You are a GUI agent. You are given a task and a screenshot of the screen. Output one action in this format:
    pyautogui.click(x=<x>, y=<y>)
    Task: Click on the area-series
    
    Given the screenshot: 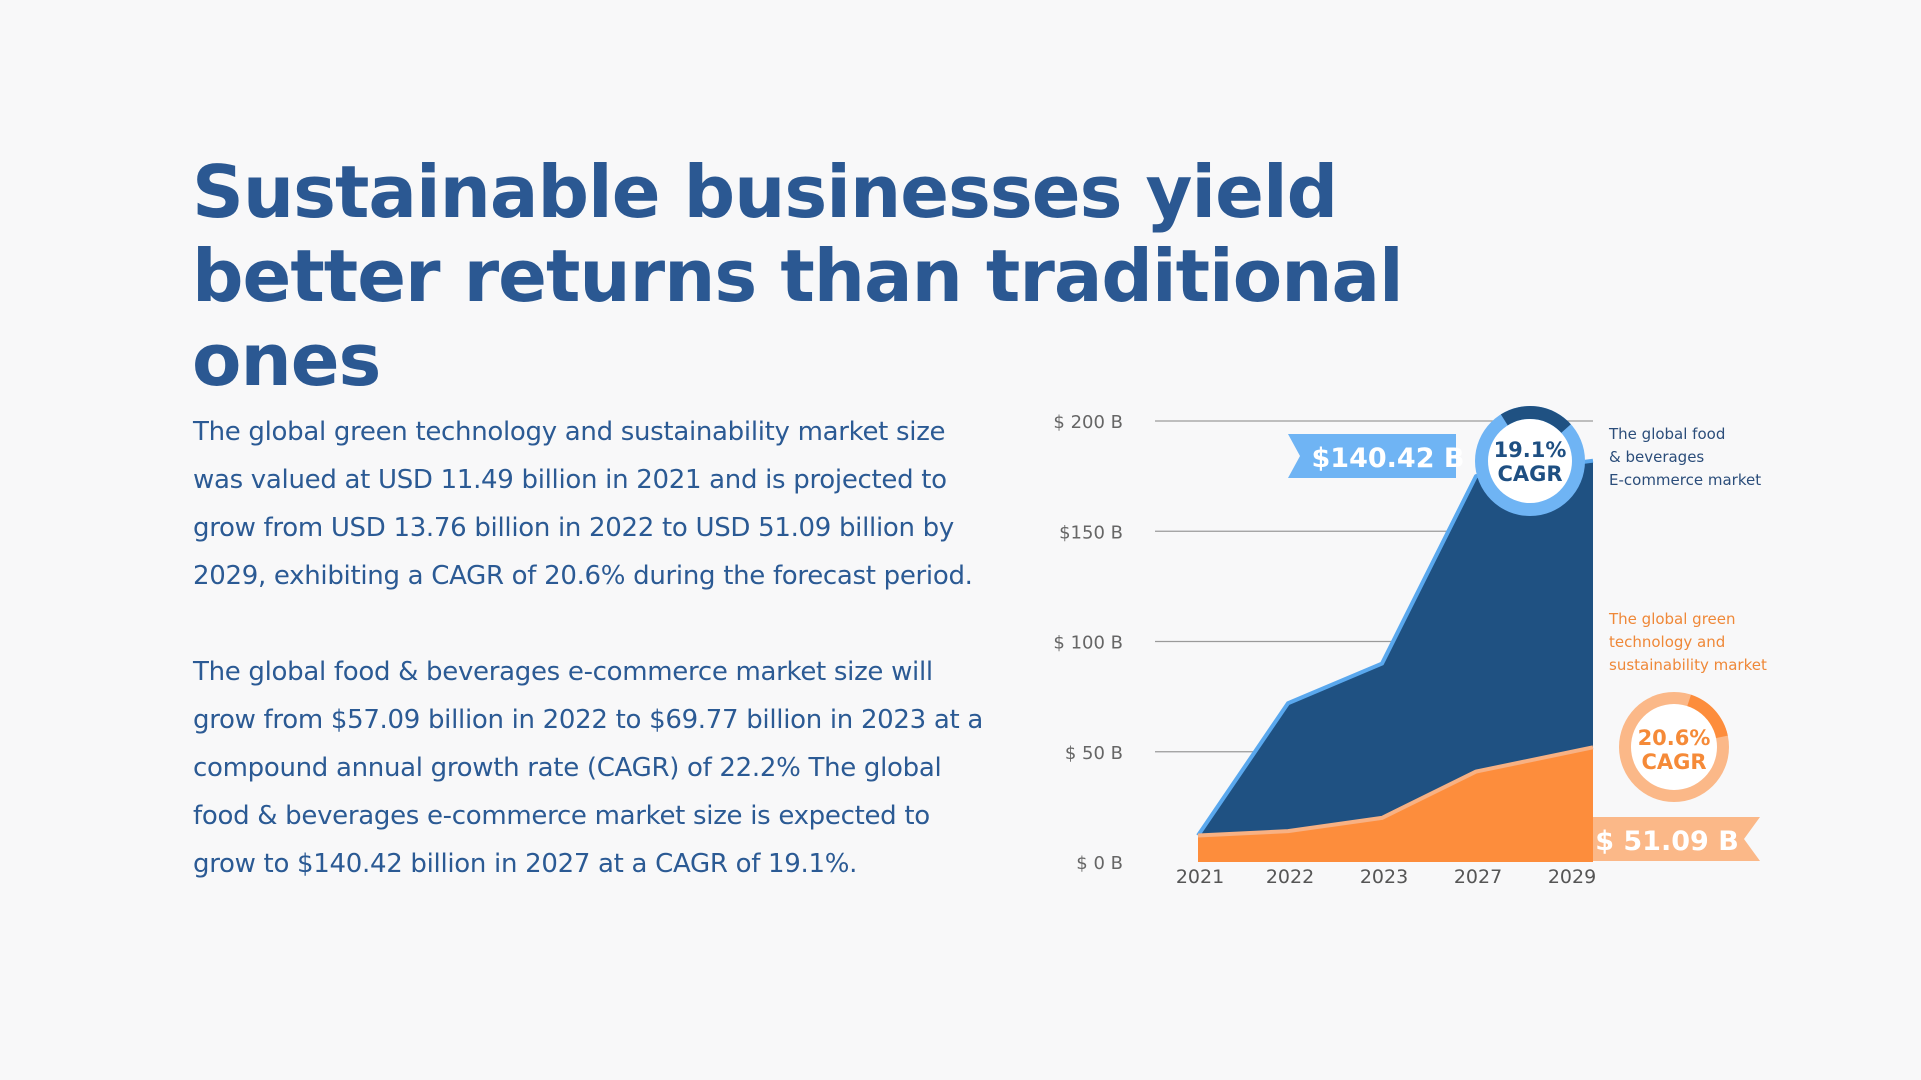 What is the action you would take?
    pyautogui.click(x=1395, y=660)
    